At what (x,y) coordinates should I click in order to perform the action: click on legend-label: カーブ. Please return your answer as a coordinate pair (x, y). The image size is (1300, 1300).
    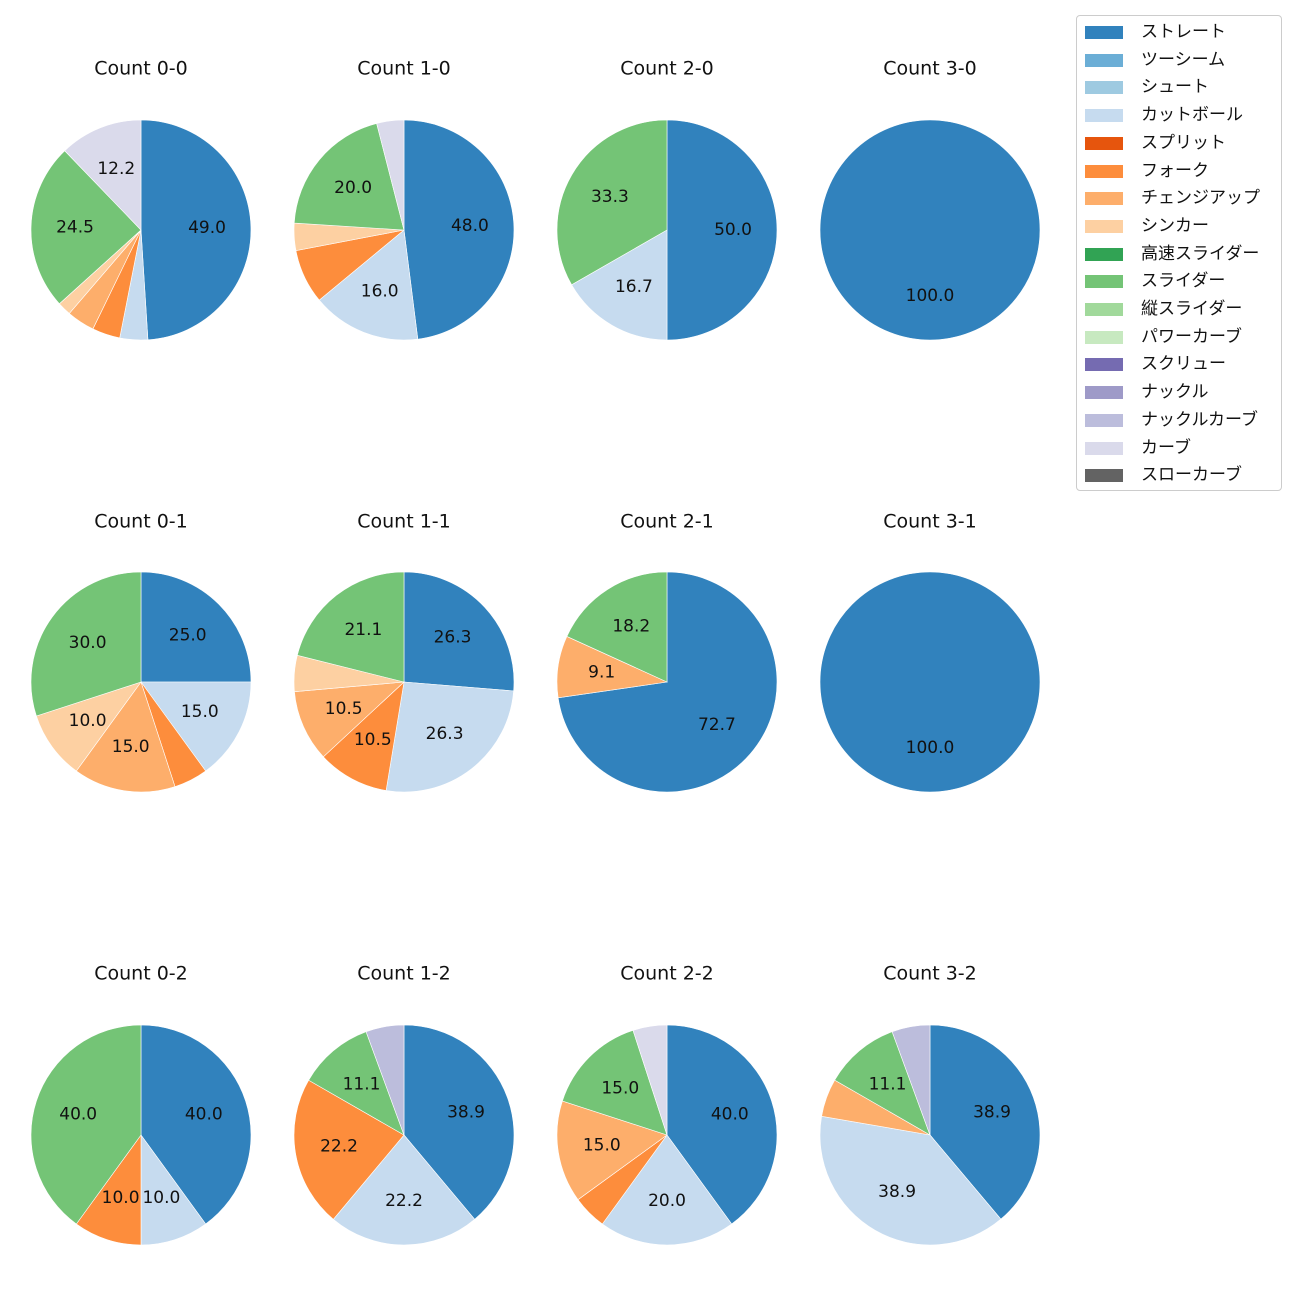
    Looking at the image, I should click on (1166, 447).